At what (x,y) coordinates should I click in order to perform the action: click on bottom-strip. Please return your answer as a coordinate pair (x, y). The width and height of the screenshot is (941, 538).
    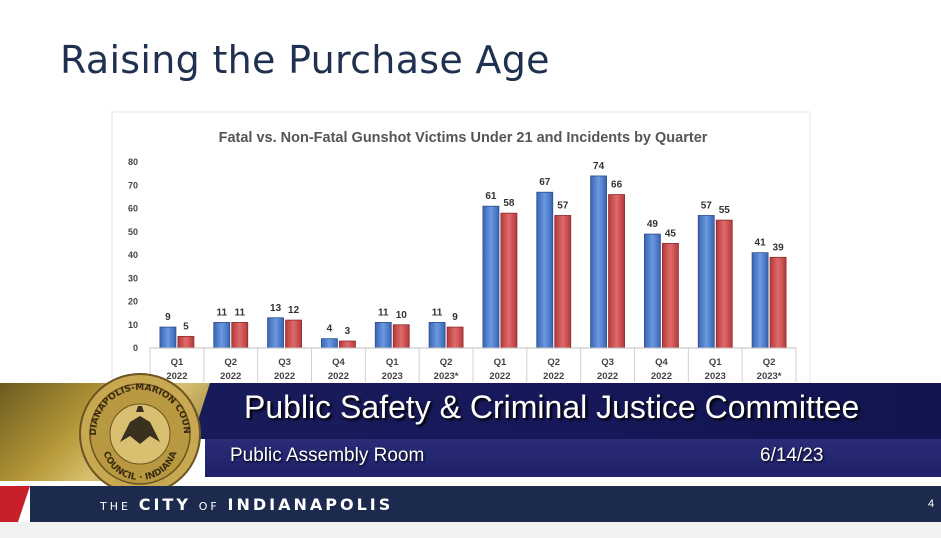
    Looking at the image, I should click on (470, 530).